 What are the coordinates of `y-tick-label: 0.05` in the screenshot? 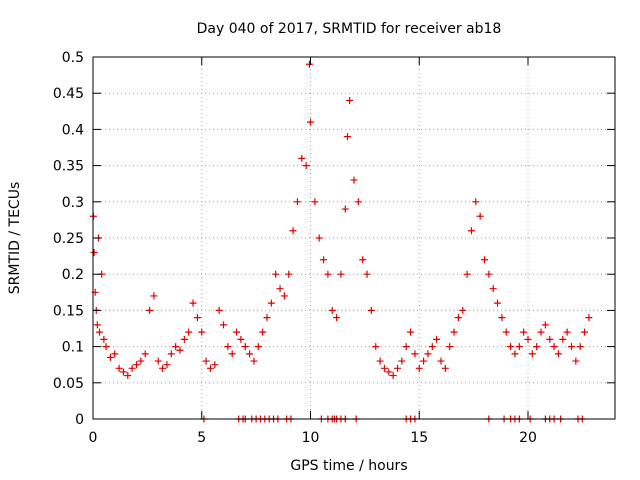 It's located at (68, 384).